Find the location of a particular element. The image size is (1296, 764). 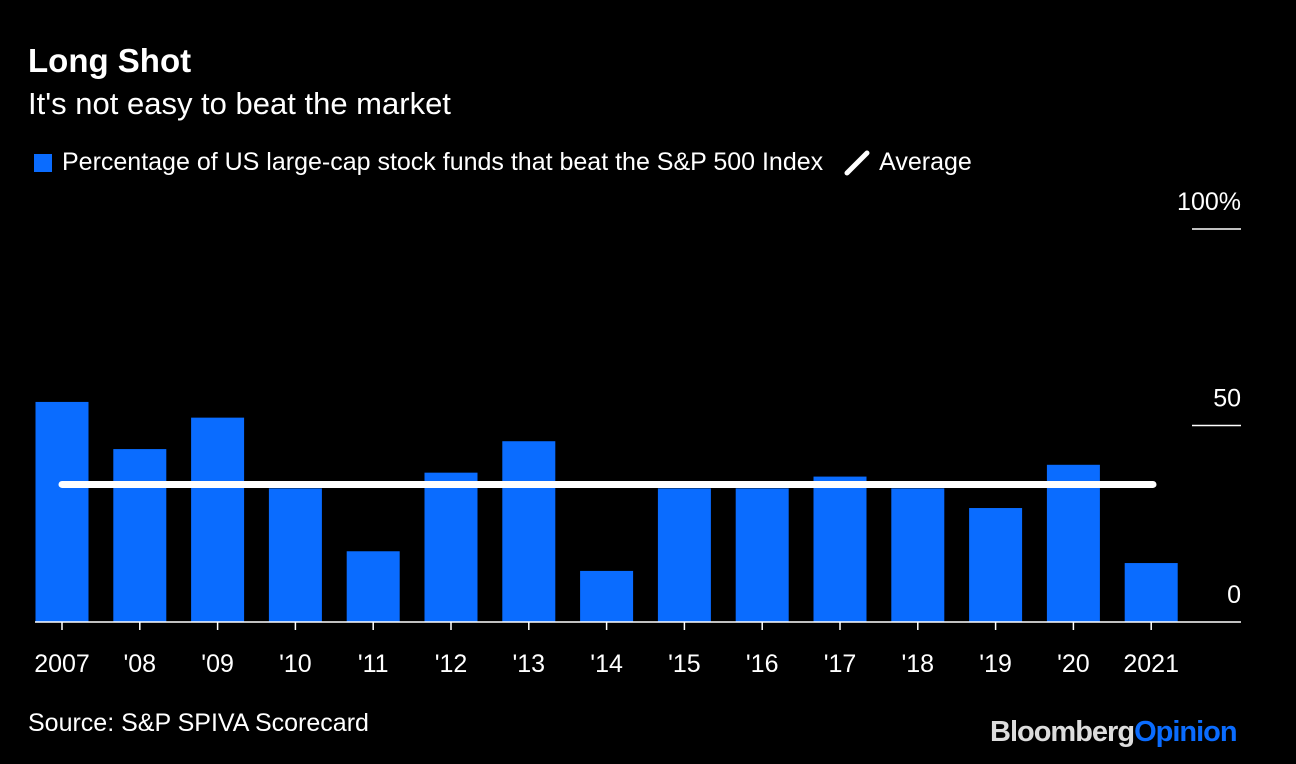

x-tick-label: '18 is located at coordinates (918, 664).